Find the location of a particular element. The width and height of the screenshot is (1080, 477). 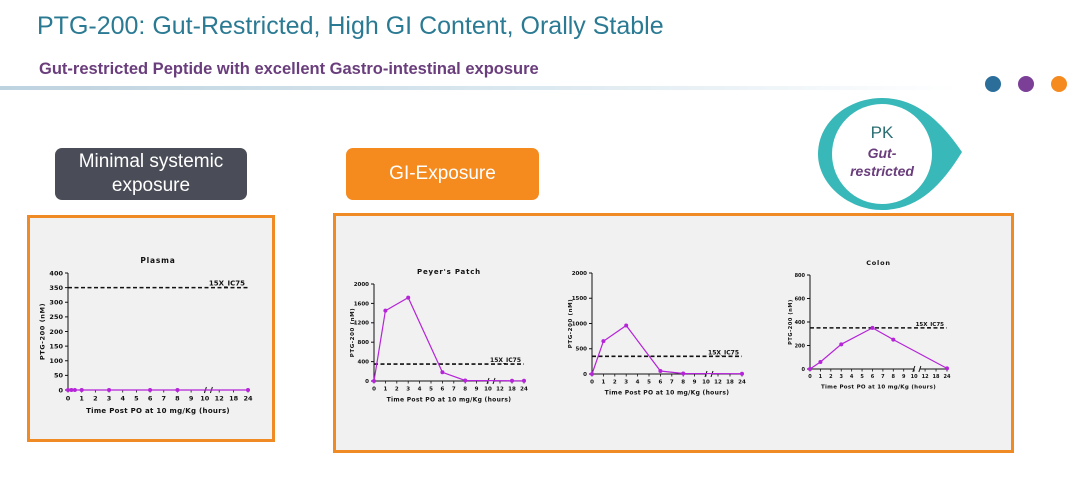

y-tick-label: 200 is located at coordinates (800, 346).